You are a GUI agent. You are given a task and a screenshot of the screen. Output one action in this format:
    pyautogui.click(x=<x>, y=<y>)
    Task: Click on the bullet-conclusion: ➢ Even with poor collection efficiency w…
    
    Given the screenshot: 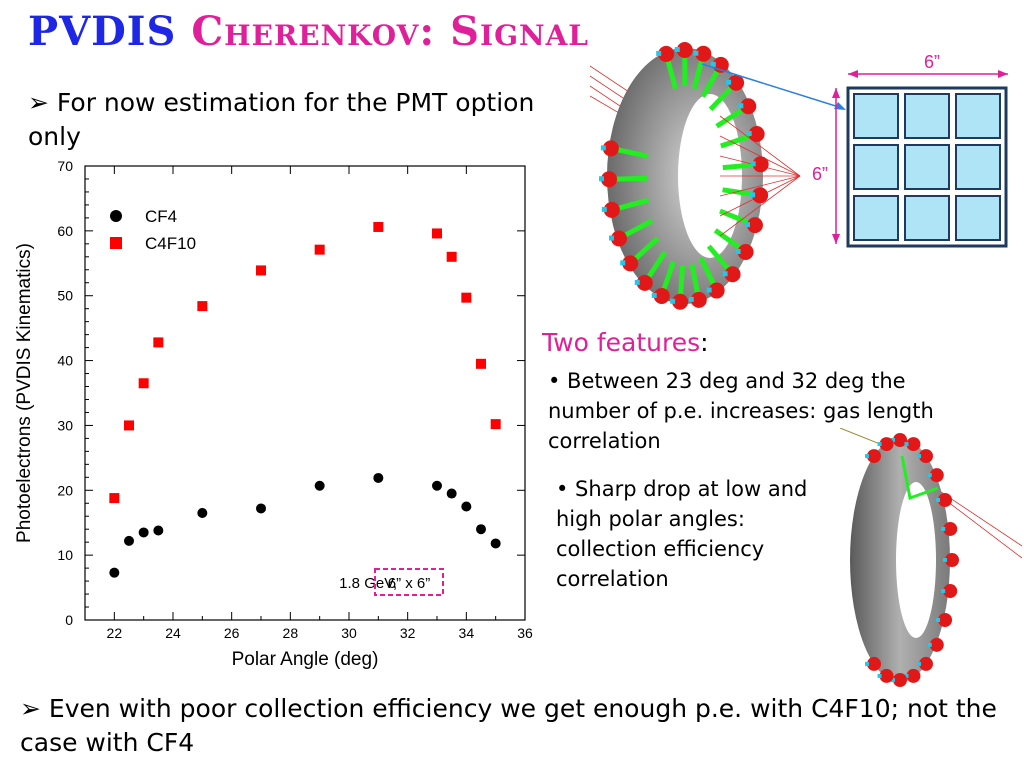 What is the action you would take?
    pyautogui.click(x=515, y=726)
    